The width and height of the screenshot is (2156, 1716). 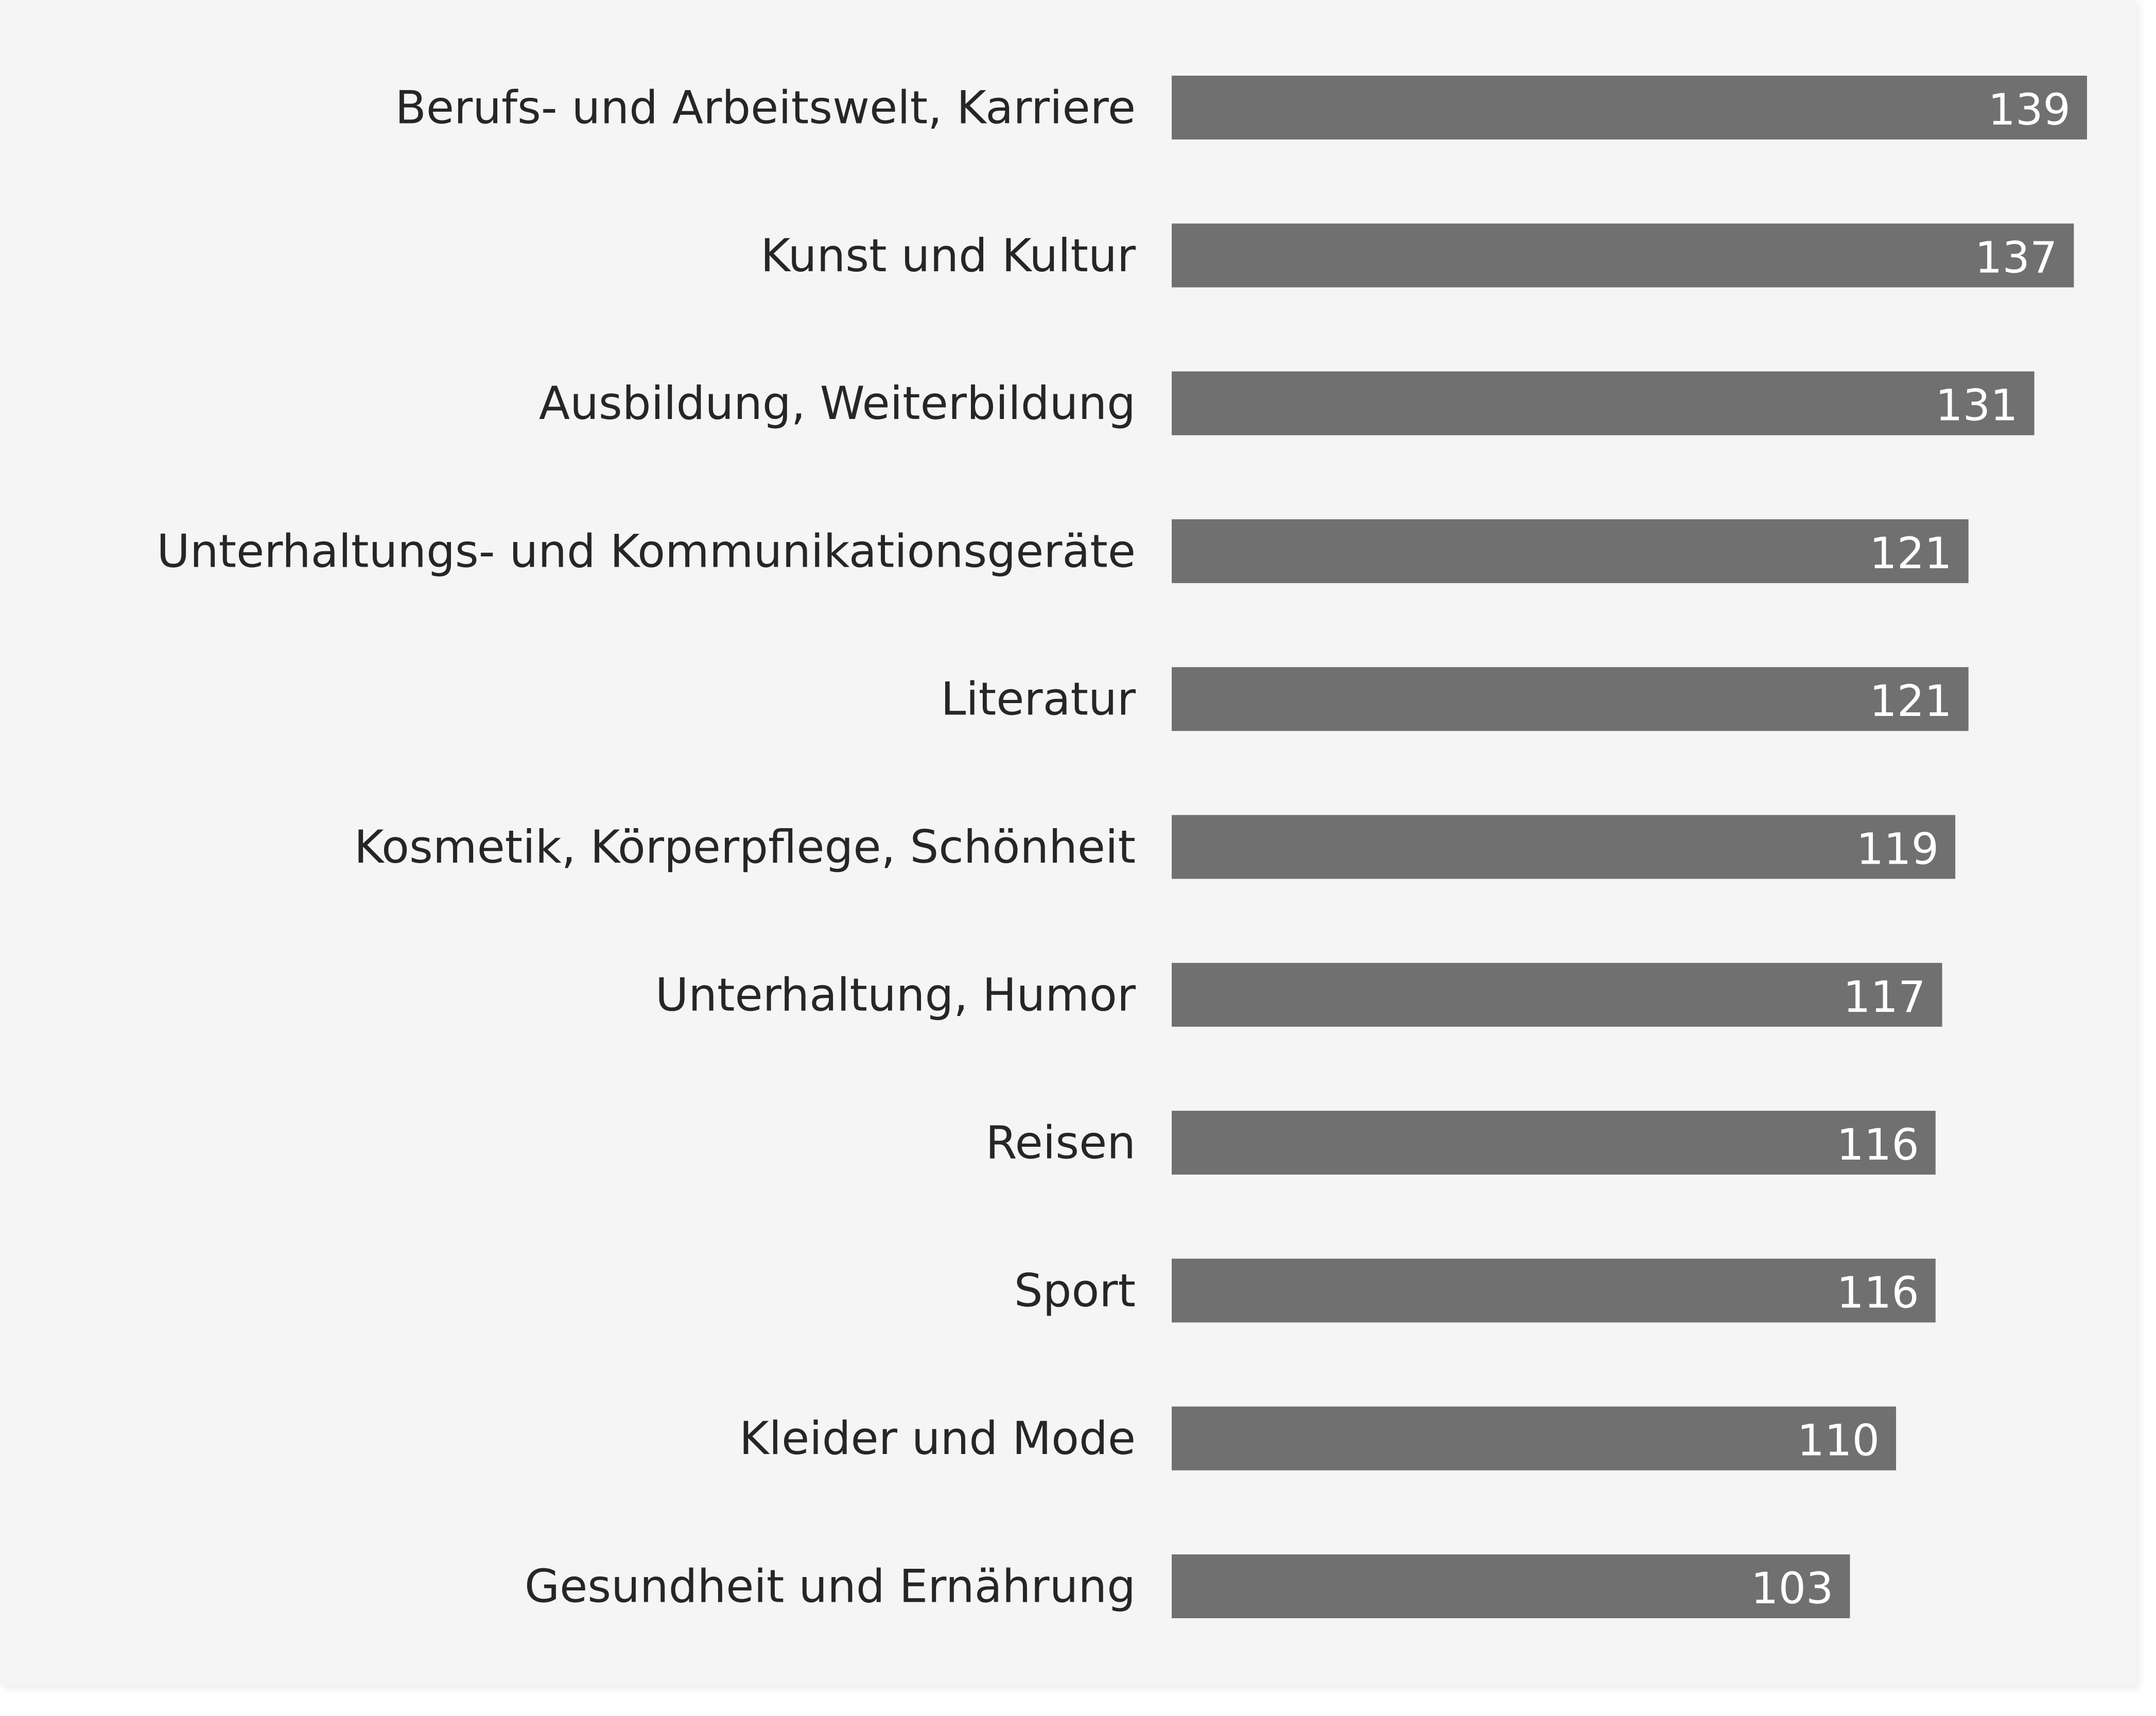 What do you see at coordinates (745, 847) in the screenshot?
I see `category-label: Kosmetik, Körperpflege, Schönheit` at bounding box center [745, 847].